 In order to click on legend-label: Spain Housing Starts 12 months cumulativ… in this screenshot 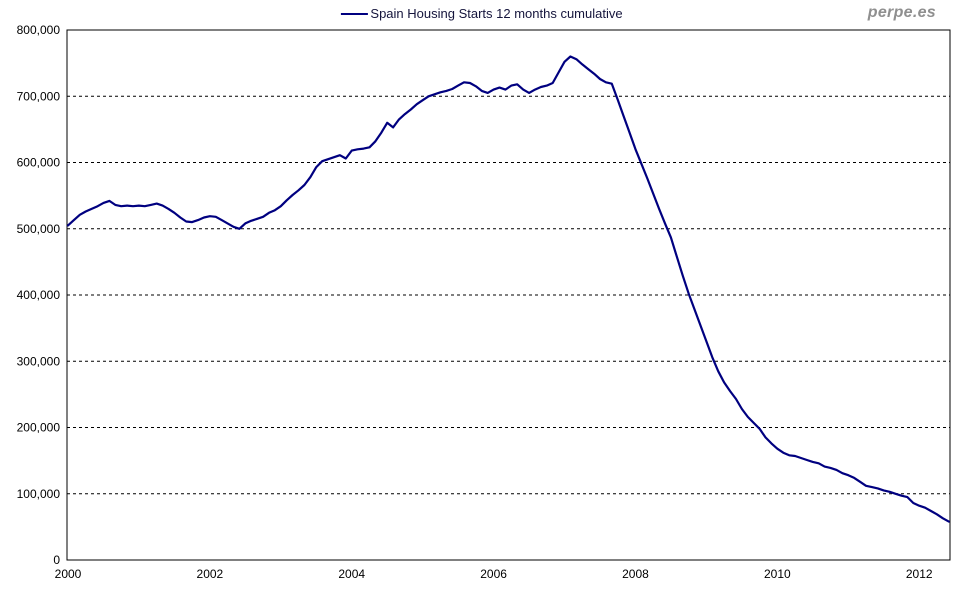, I will do `click(496, 13)`.